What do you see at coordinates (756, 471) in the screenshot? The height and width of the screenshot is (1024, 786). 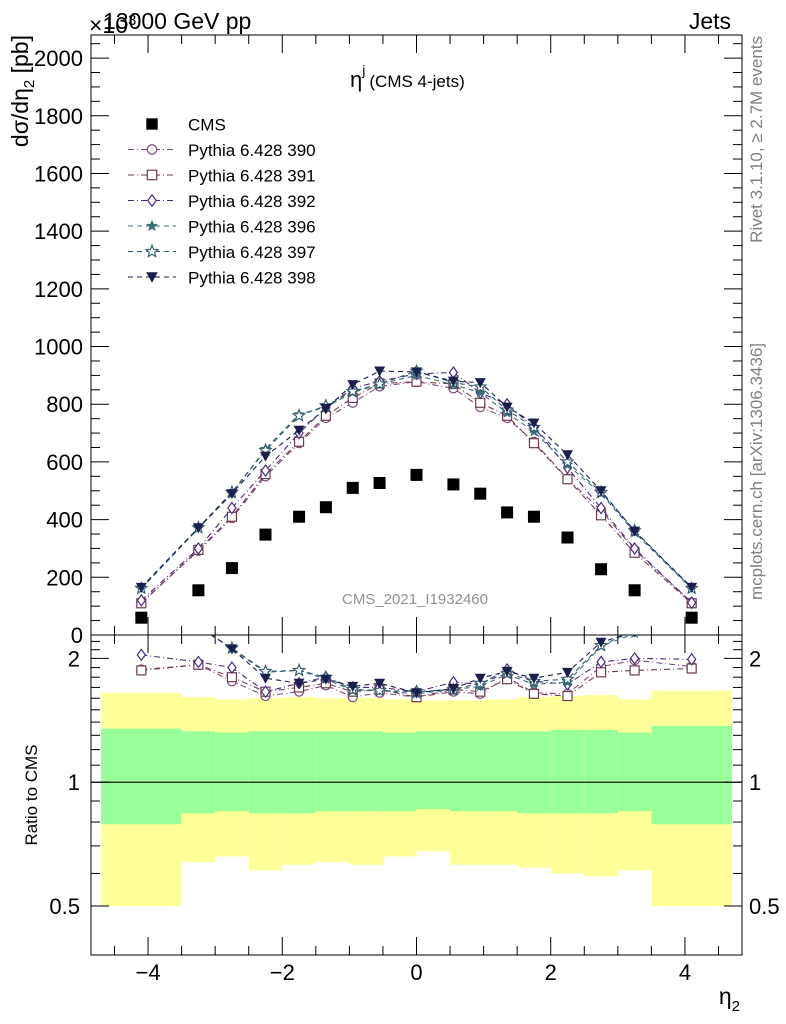 I see `mcplots-citation-label: mcplots.cern.ch [arXiv:1306.3436]` at bounding box center [756, 471].